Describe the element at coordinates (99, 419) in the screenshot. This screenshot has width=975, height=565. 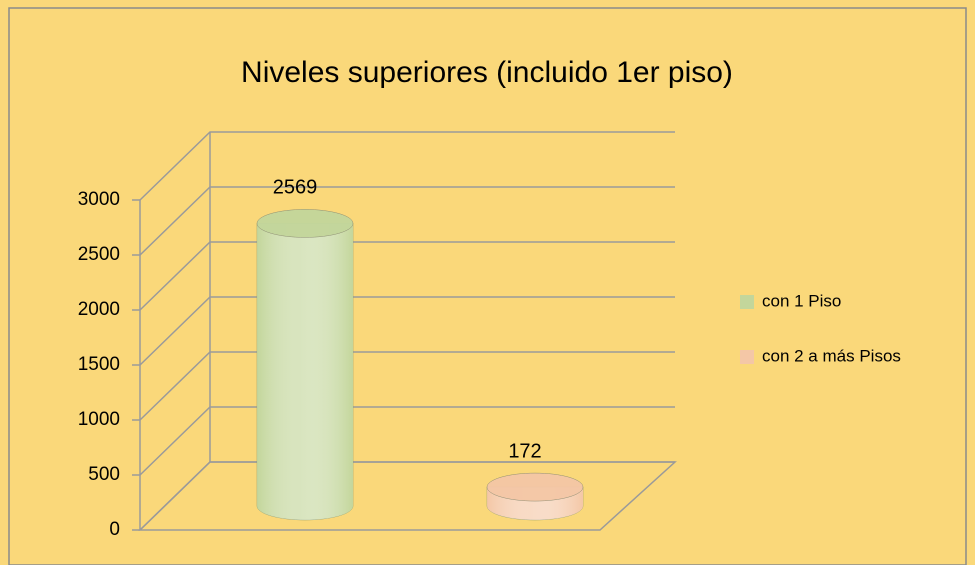
I see `y-tick-label: 1000` at that location.